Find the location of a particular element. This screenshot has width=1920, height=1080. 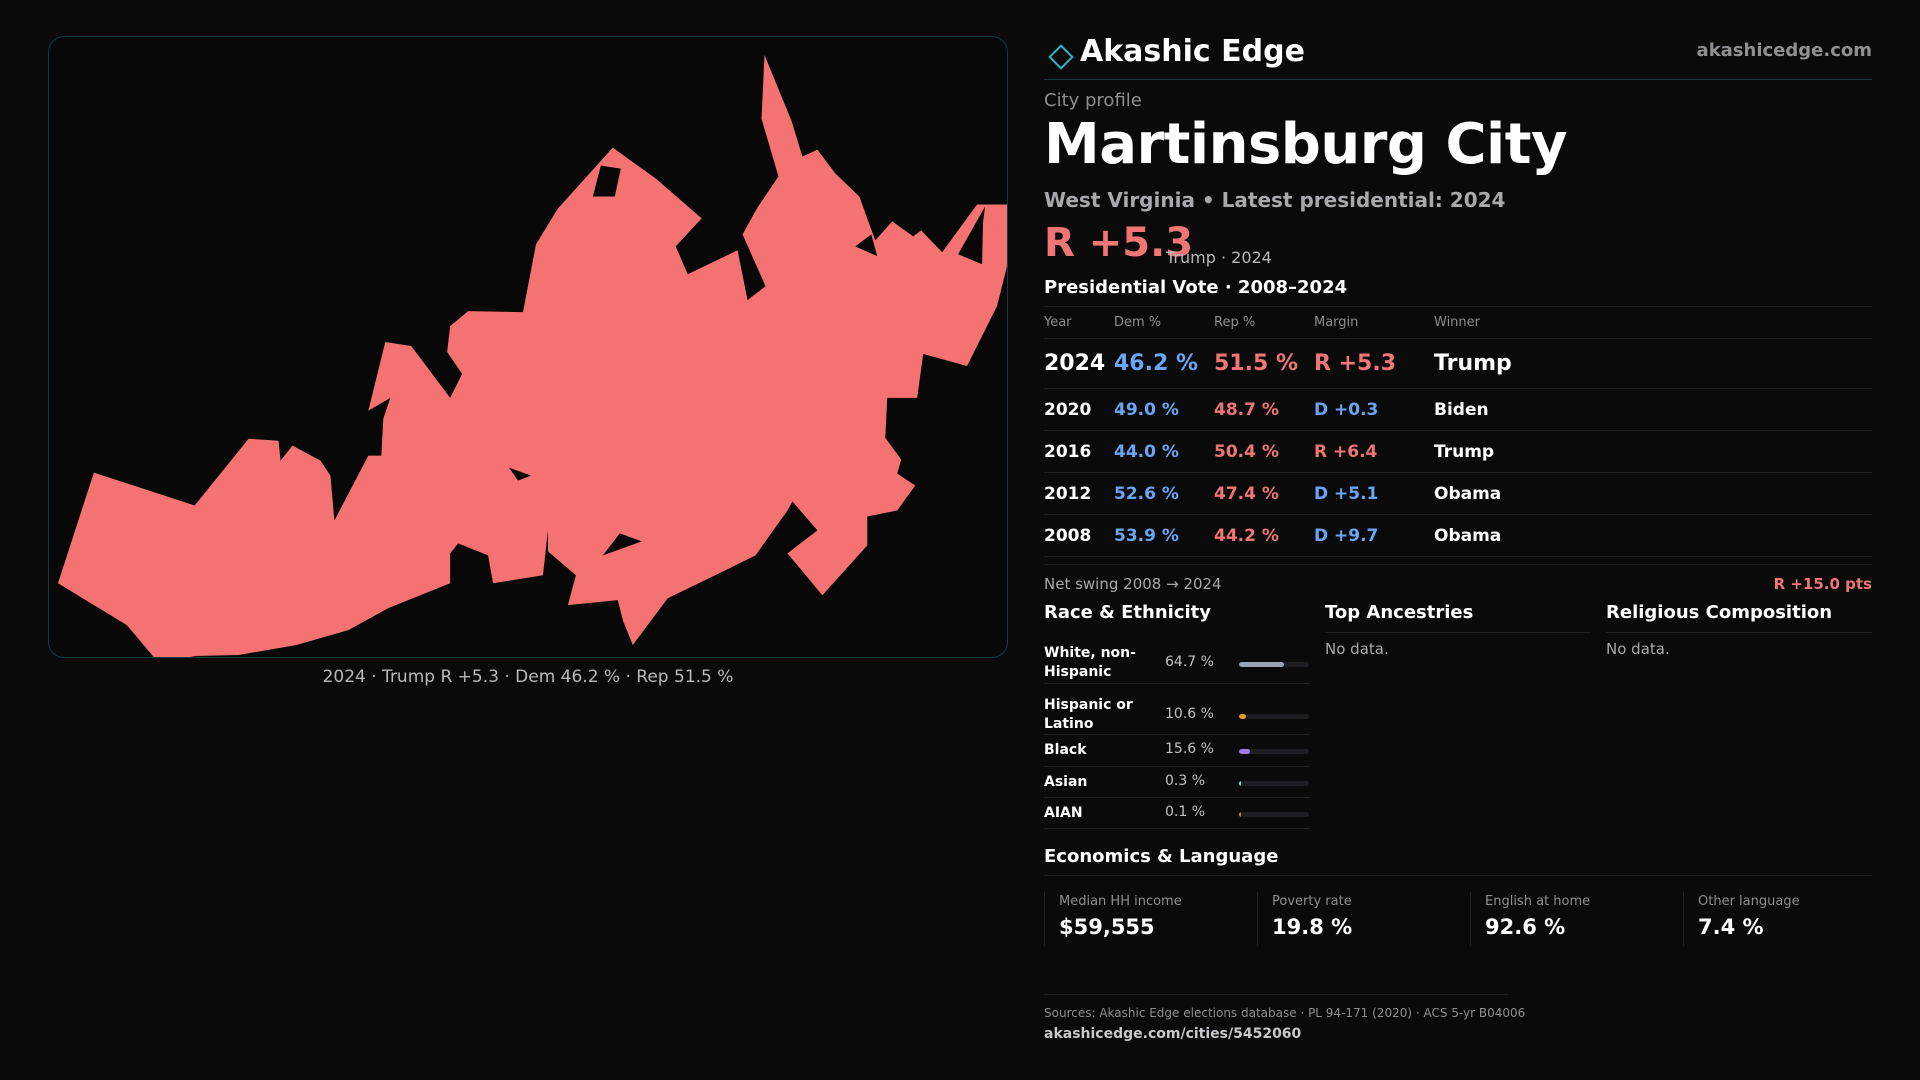

race-label: AIAN is located at coordinates (1063, 813).